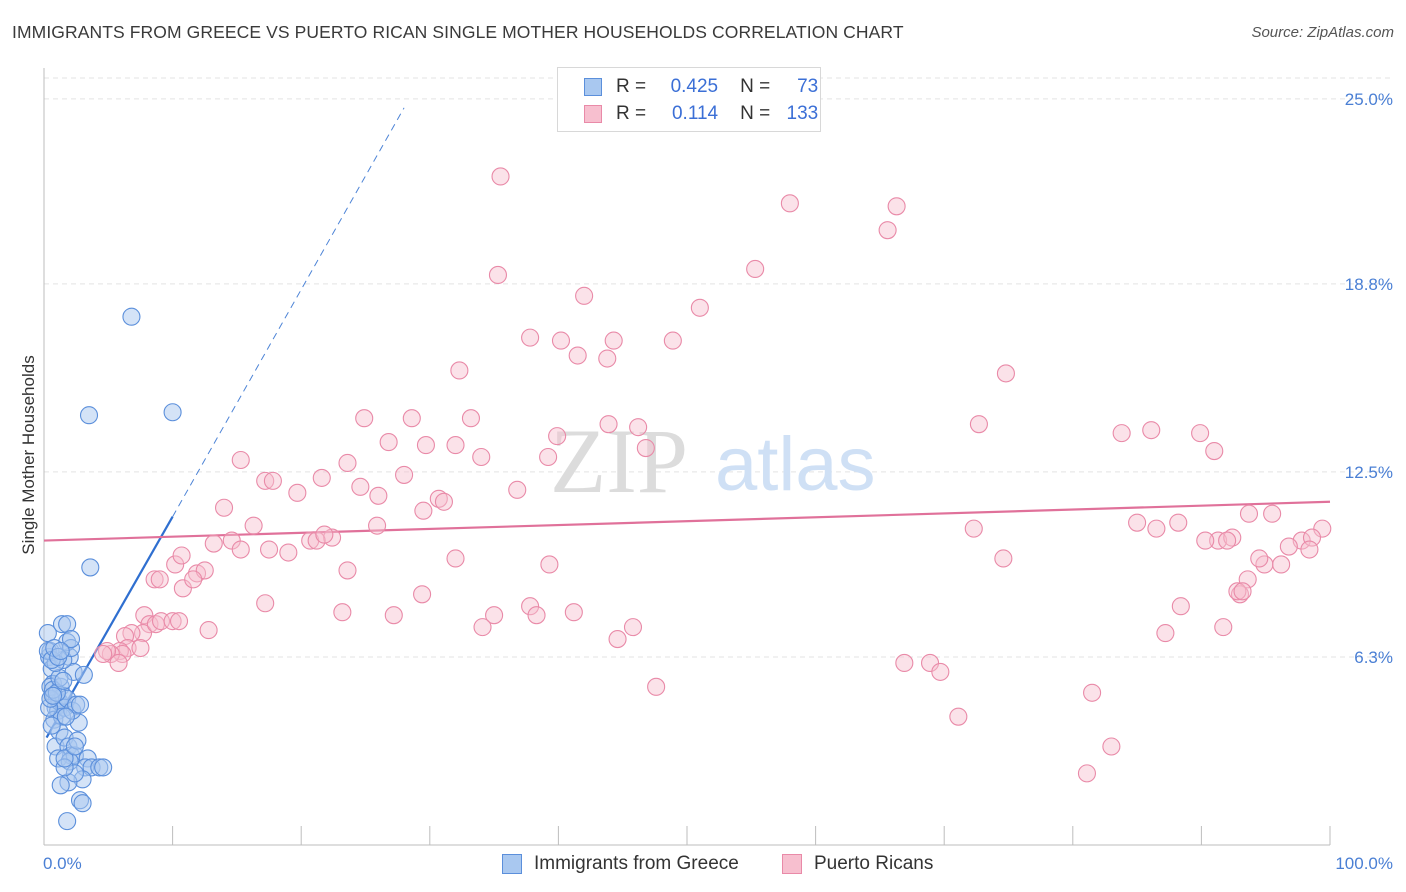 This screenshot has height=892, width=1406. I want to click on legend-n-value: 133, so click(802, 113).